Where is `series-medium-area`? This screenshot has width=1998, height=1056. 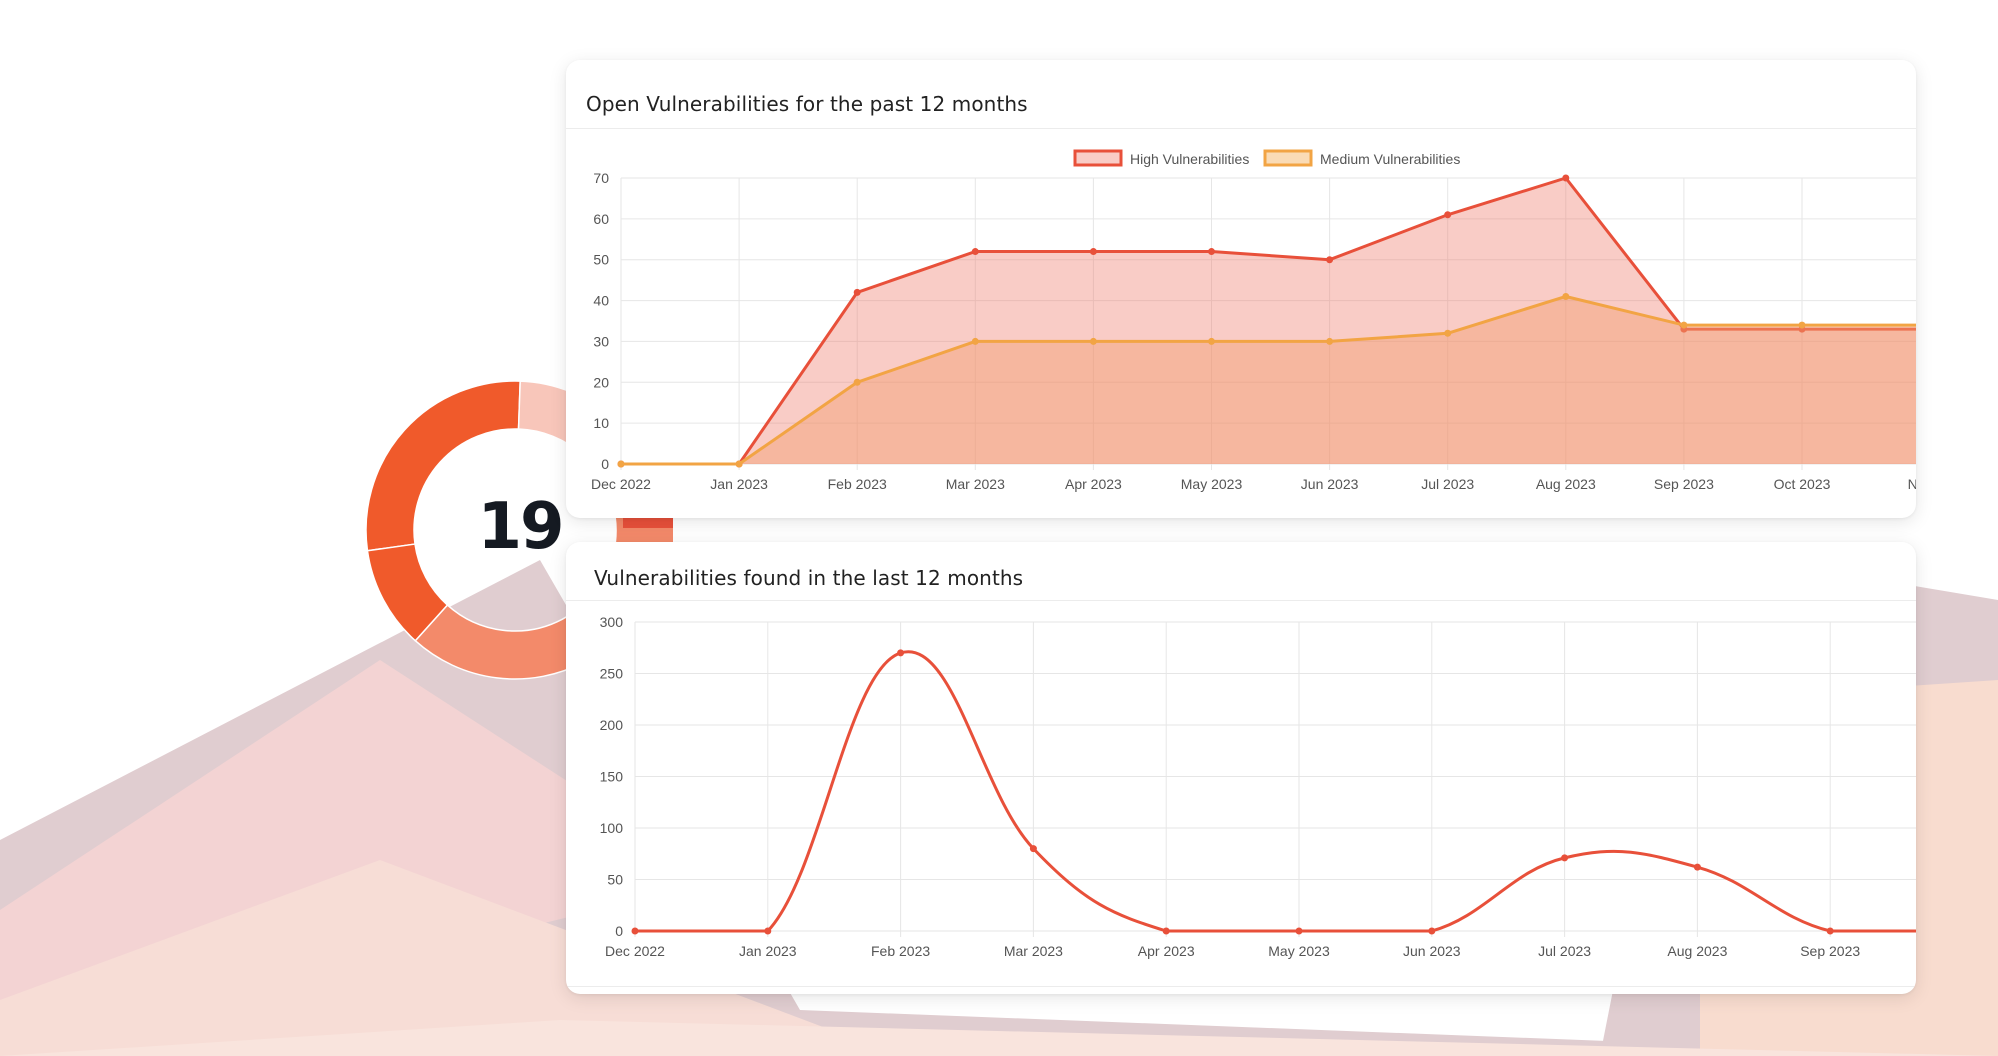
series-medium-area is located at coordinates (1268, 380).